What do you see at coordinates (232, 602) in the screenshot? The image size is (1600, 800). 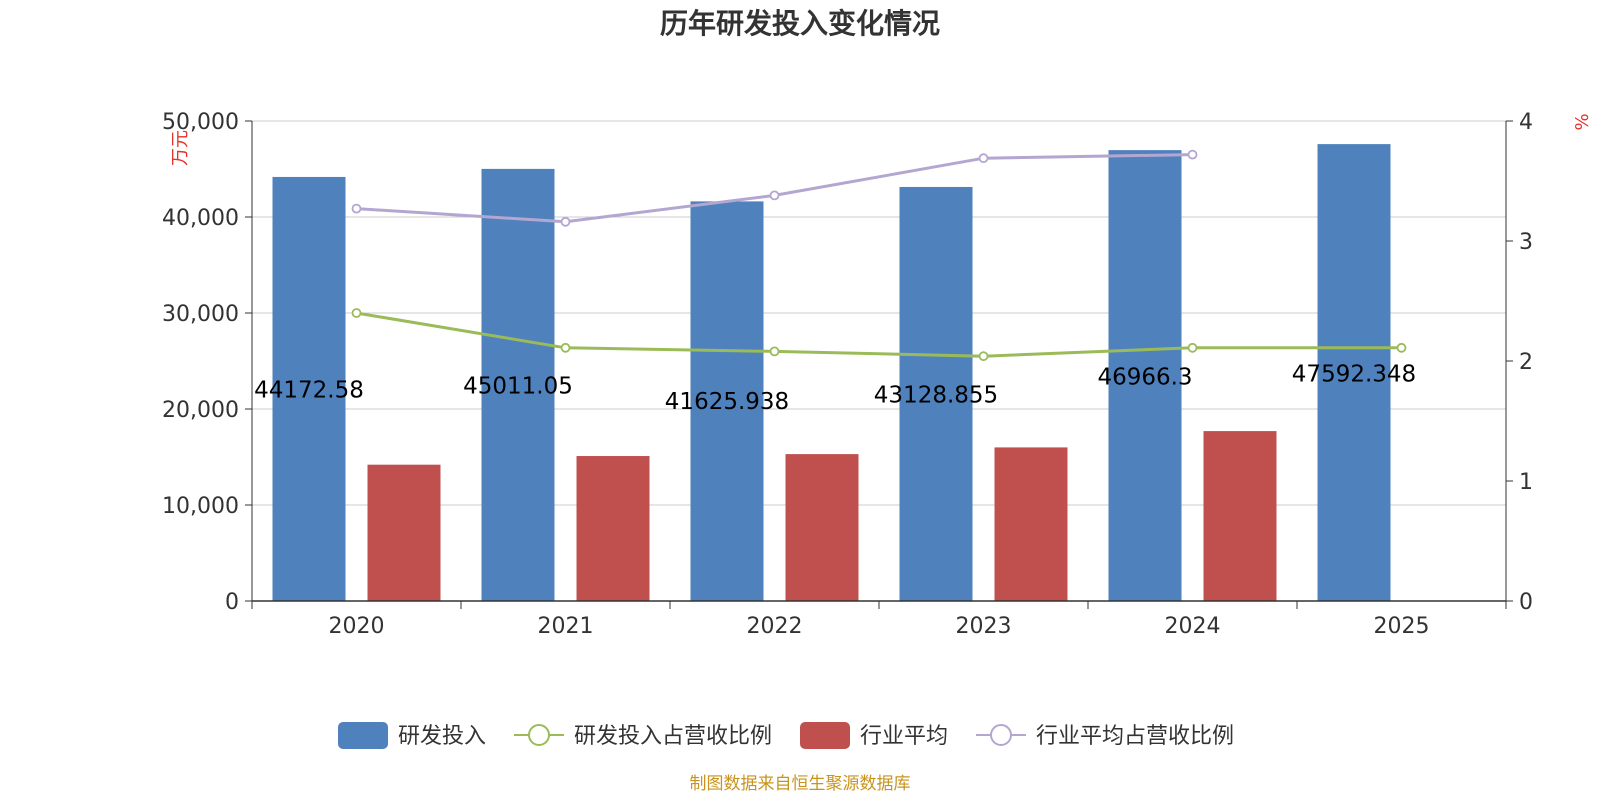 I see `y-left-tick-label: 0` at bounding box center [232, 602].